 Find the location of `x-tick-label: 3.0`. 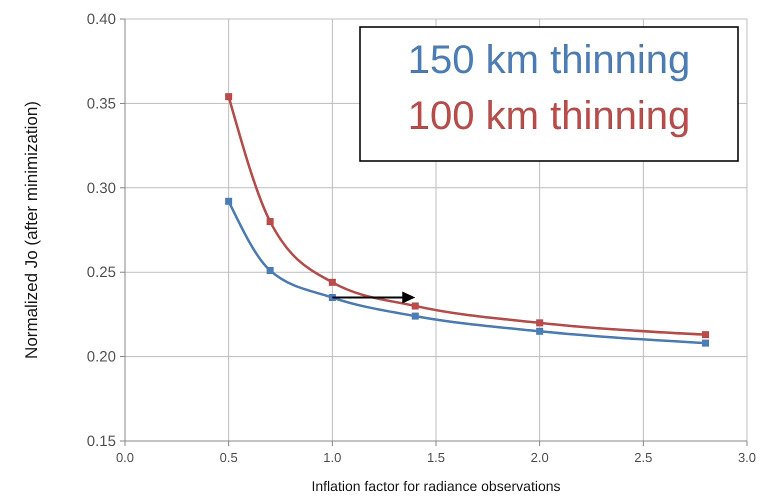

x-tick-label: 3.0 is located at coordinates (747, 457).